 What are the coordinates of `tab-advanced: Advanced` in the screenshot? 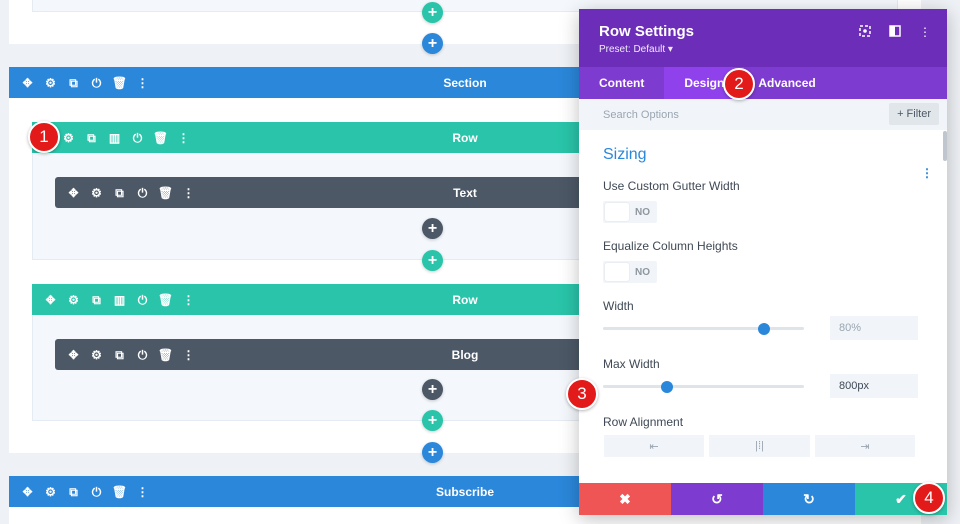 It's located at (787, 83).